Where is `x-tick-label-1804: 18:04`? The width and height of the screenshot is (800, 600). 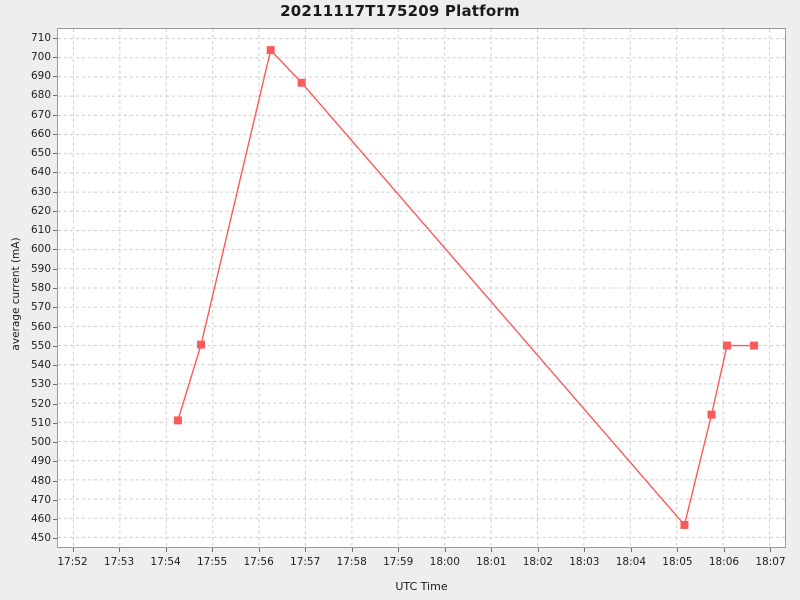 x-tick-label-1804: 18:04 is located at coordinates (631, 562).